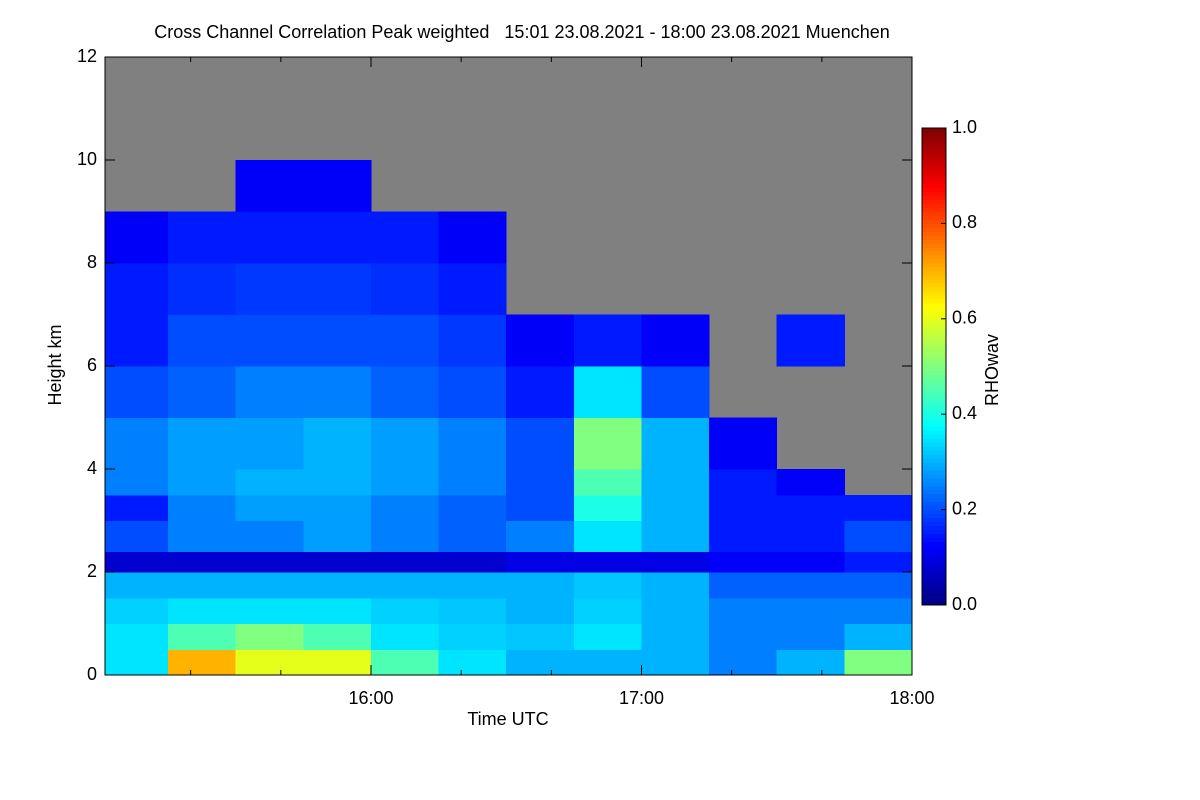 The width and height of the screenshot is (1200, 800). I want to click on colorbar-tick-label: 0.6, so click(964, 318).